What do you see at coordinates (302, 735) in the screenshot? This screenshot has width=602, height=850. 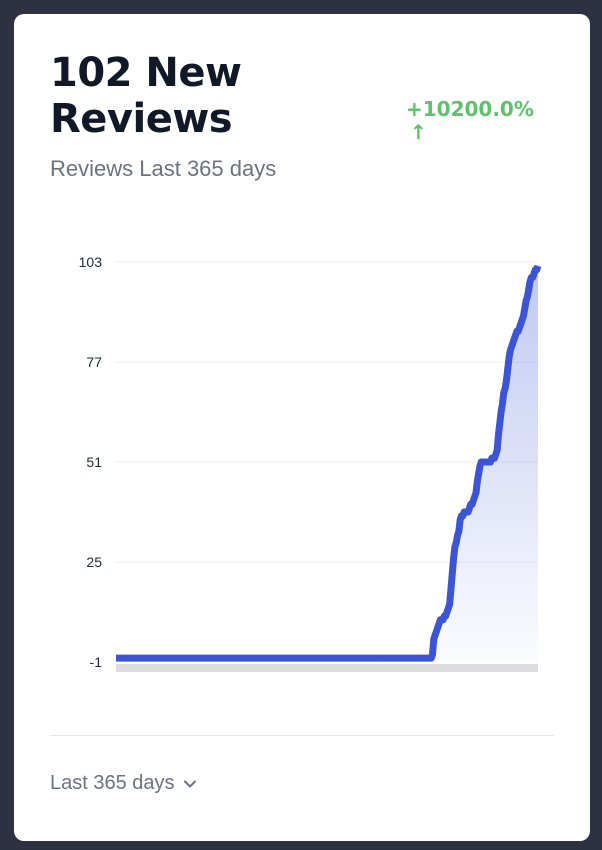 I see `footer-divider` at bounding box center [302, 735].